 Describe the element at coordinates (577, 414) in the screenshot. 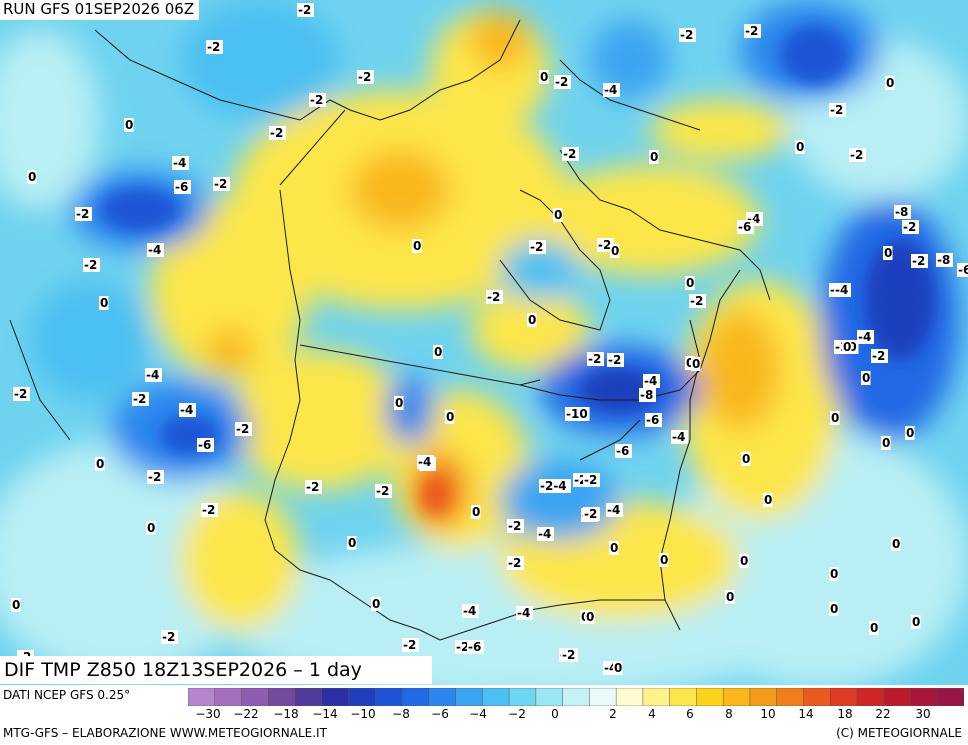

I see `contour-value-label: -10` at that location.